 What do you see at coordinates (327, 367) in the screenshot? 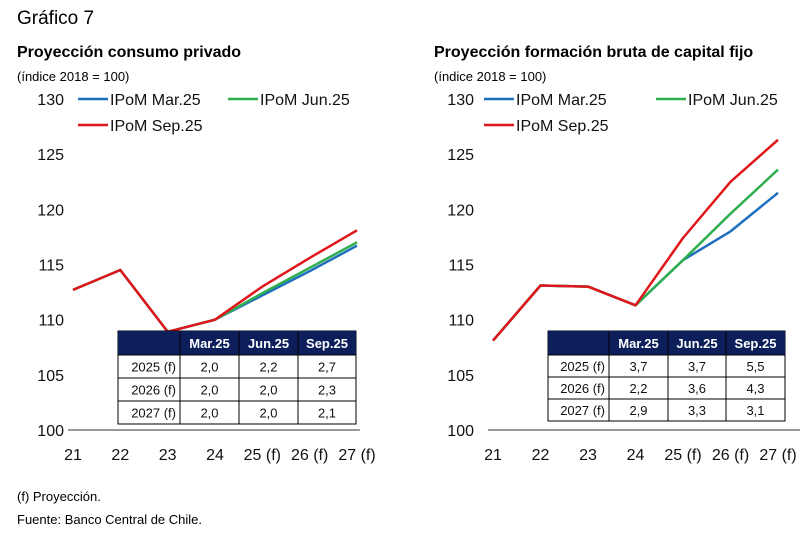
I see `table-cell: 2,7` at bounding box center [327, 367].